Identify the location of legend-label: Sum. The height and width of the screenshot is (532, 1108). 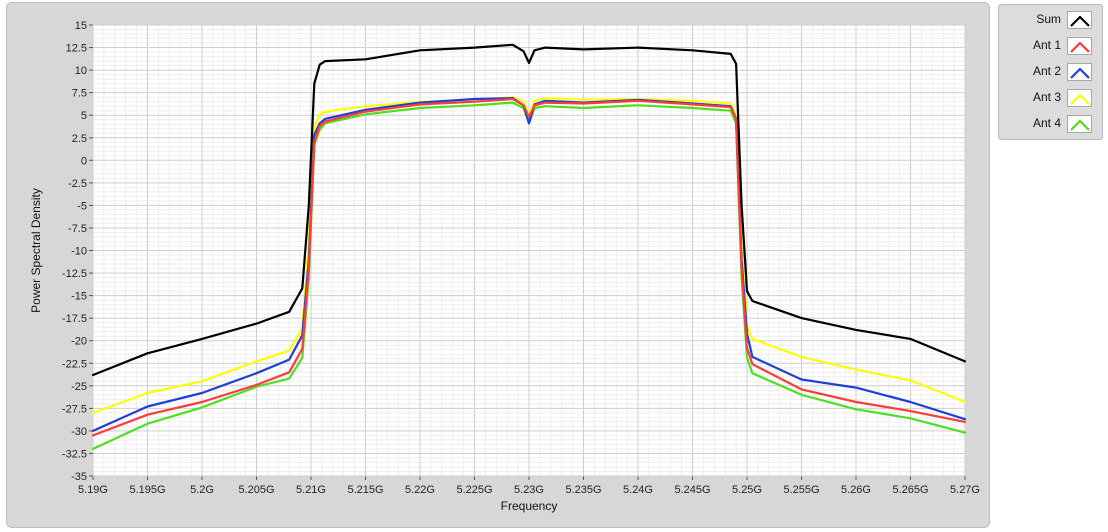
(1048, 19).